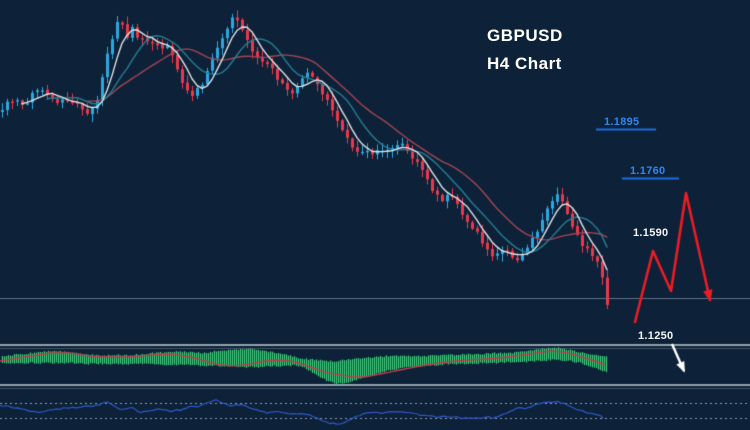 Image resolution: width=750 pixels, height=430 pixels. I want to click on price-level-label-4: 1.1250, so click(656, 336).